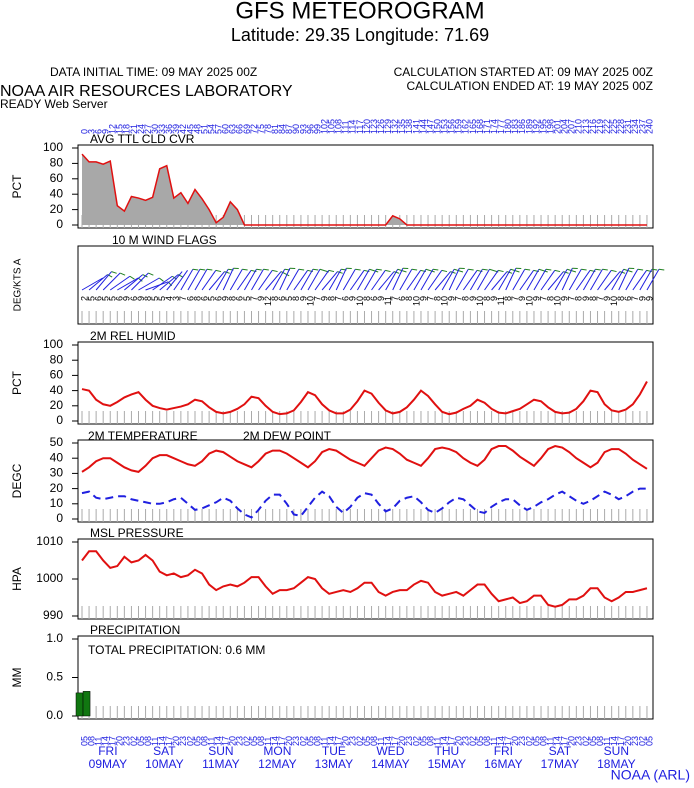  I want to click on footer: NOAA (ARL), so click(650, 775).